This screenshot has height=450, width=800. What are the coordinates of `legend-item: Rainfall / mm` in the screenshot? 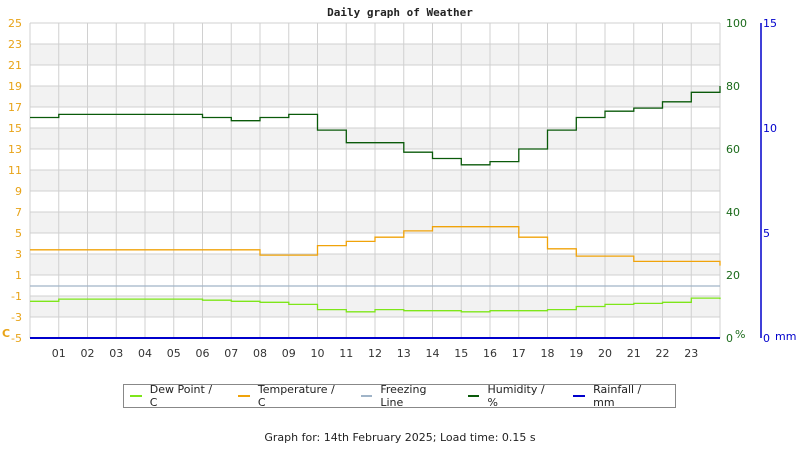 It's located at (619, 396).